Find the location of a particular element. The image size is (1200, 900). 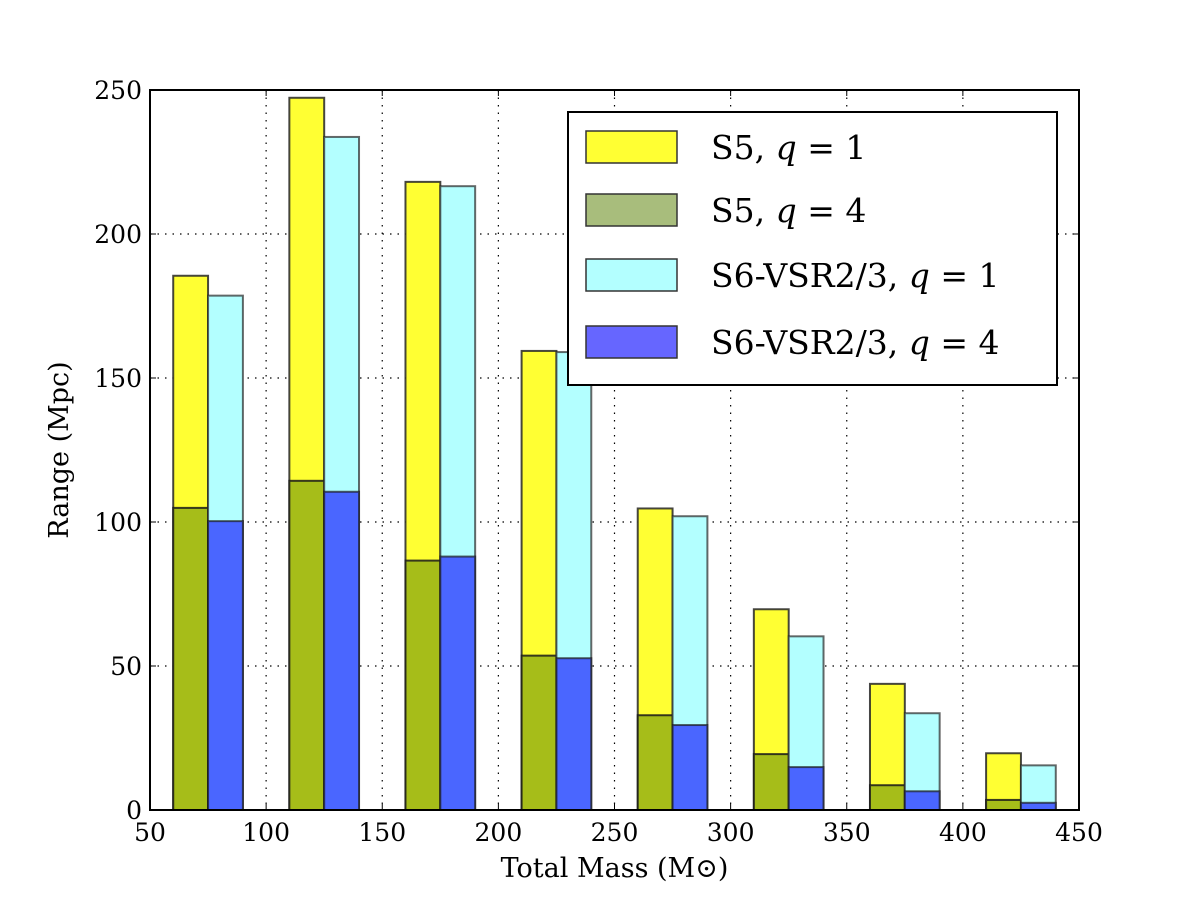

legend-item: S5, q = 4 is located at coordinates (725, 210).